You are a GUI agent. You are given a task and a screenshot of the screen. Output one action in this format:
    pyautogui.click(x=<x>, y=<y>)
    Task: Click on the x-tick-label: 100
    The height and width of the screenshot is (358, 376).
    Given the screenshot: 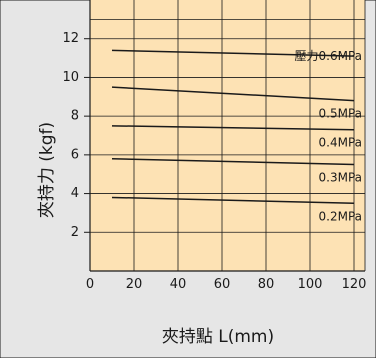 What is the action you would take?
    pyautogui.click(x=310, y=284)
    